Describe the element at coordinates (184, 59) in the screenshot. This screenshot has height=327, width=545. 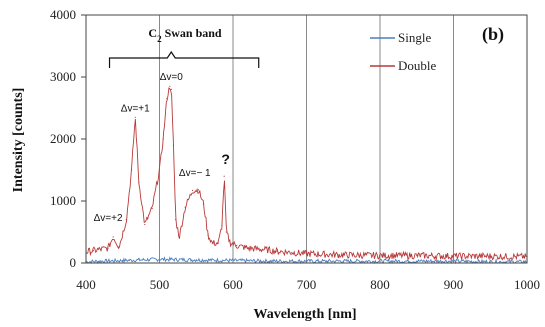
I see `swan-band-brace` at that location.